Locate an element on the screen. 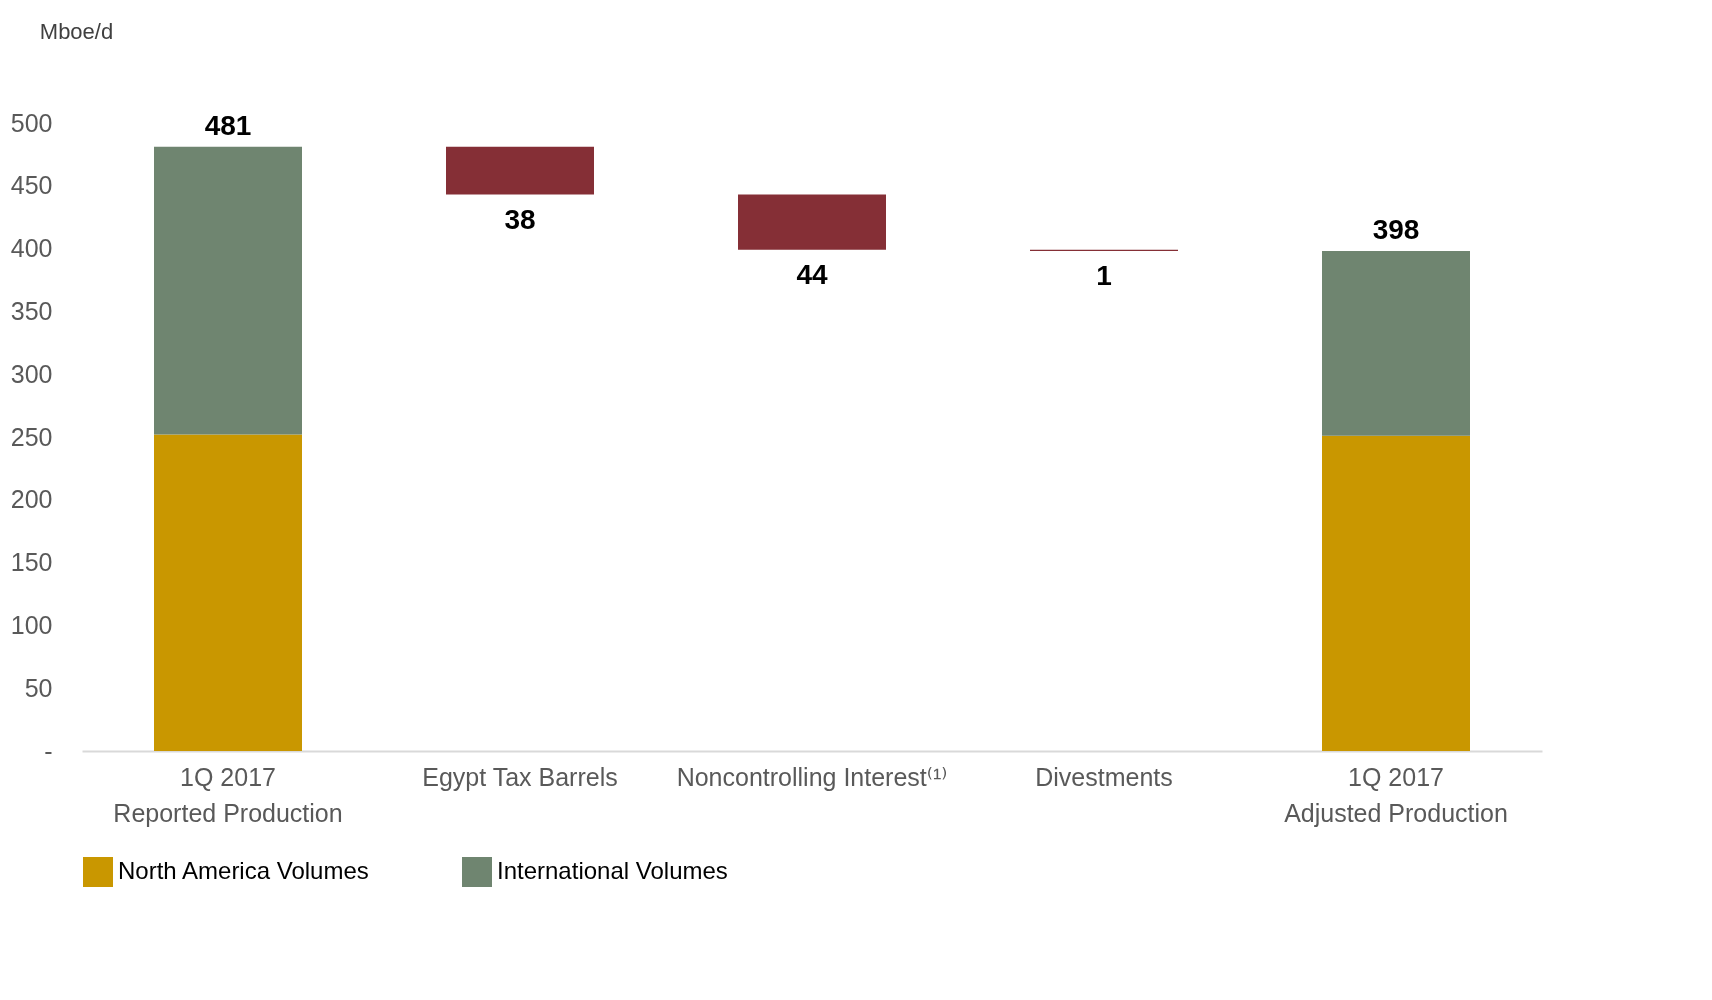 The height and width of the screenshot is (1000, 1712). y-tick-label: 300 is located at coordinates (31, 373).